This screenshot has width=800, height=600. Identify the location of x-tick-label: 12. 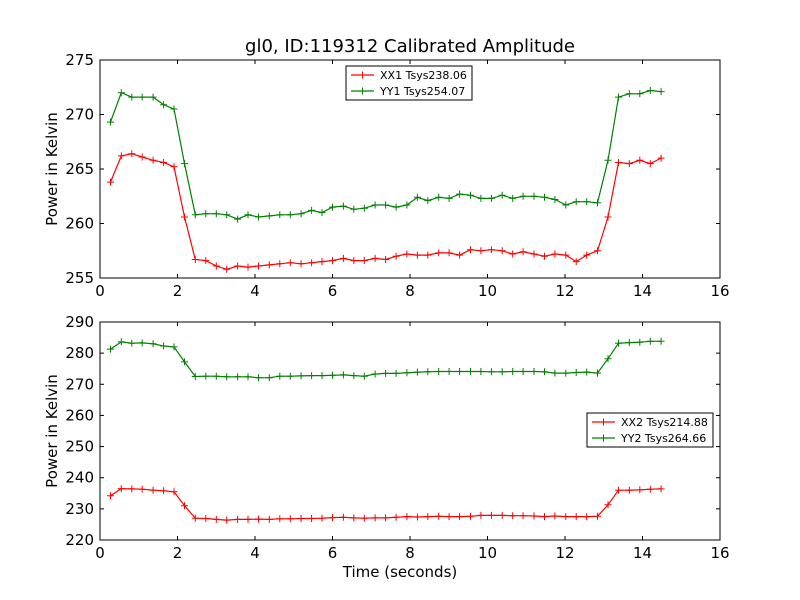
(564, 291).